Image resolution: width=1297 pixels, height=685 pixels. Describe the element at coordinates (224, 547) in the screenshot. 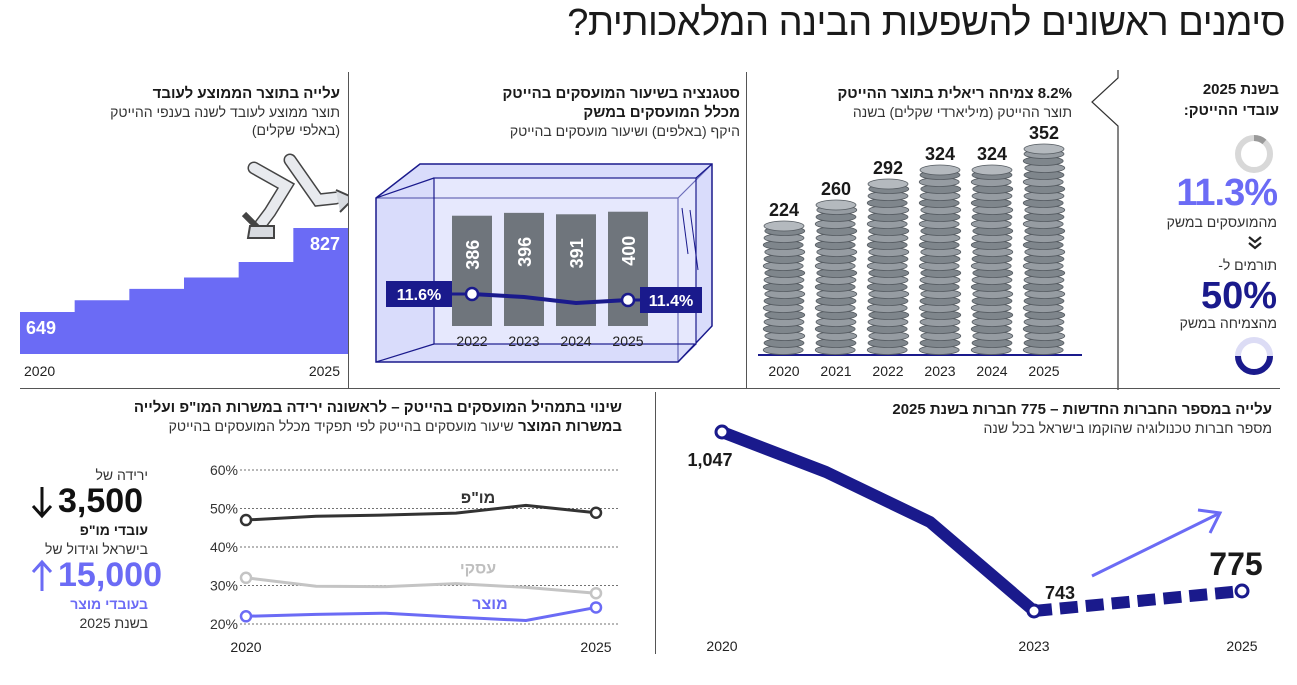

I see `roles-y-tick: 40%` at that location.